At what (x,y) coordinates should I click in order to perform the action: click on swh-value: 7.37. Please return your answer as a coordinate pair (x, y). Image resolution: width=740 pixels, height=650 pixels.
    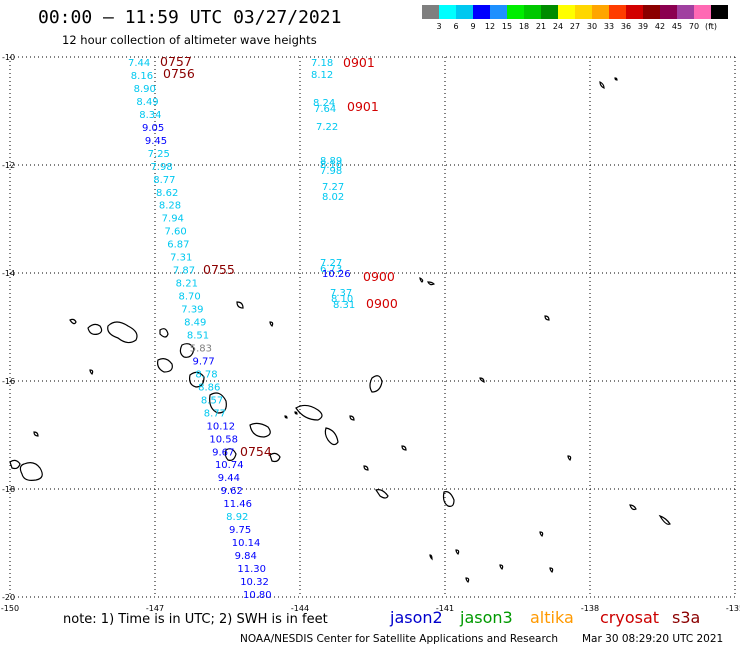
    Looking at the image, I should click on (341, 293).